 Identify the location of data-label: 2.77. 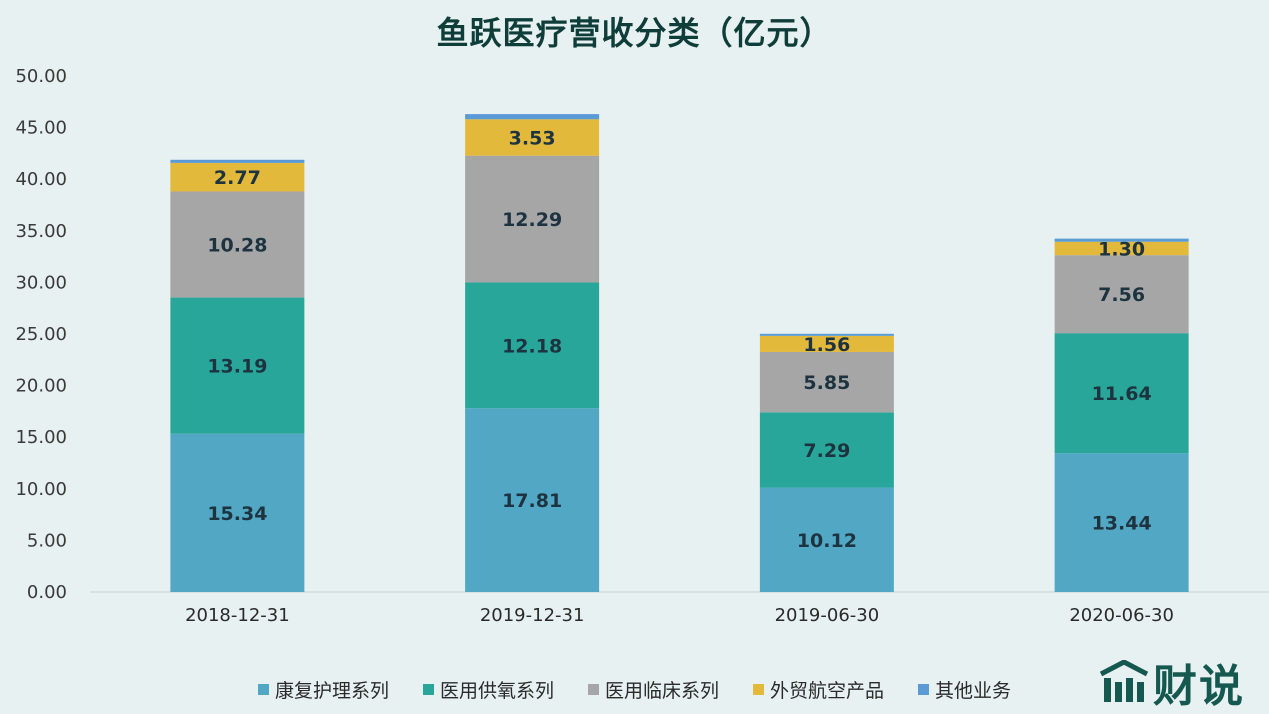
(237, 178).